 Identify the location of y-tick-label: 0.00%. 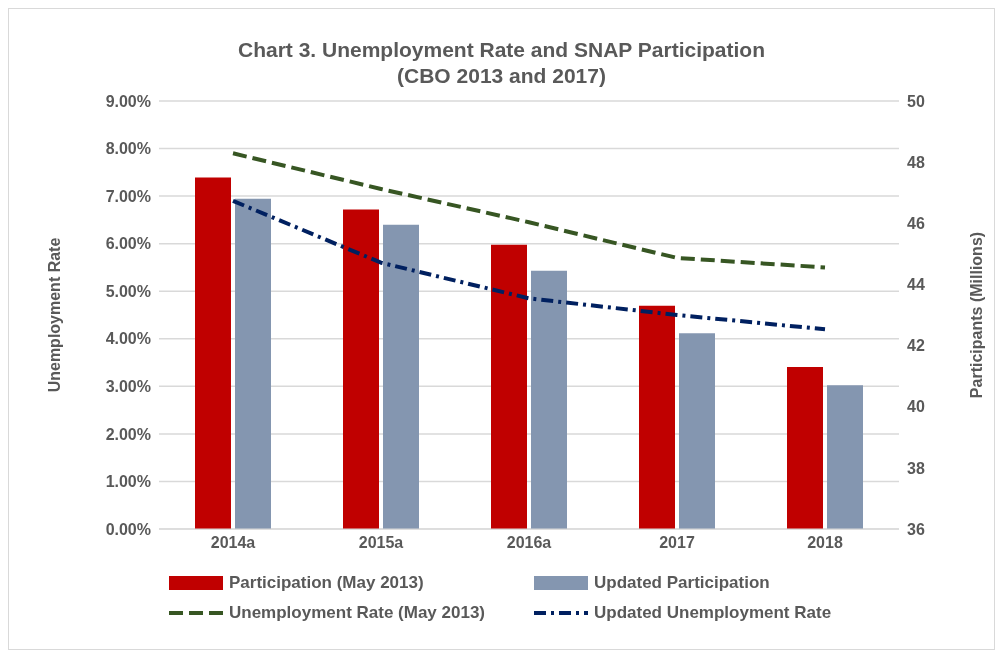
(128, 529).